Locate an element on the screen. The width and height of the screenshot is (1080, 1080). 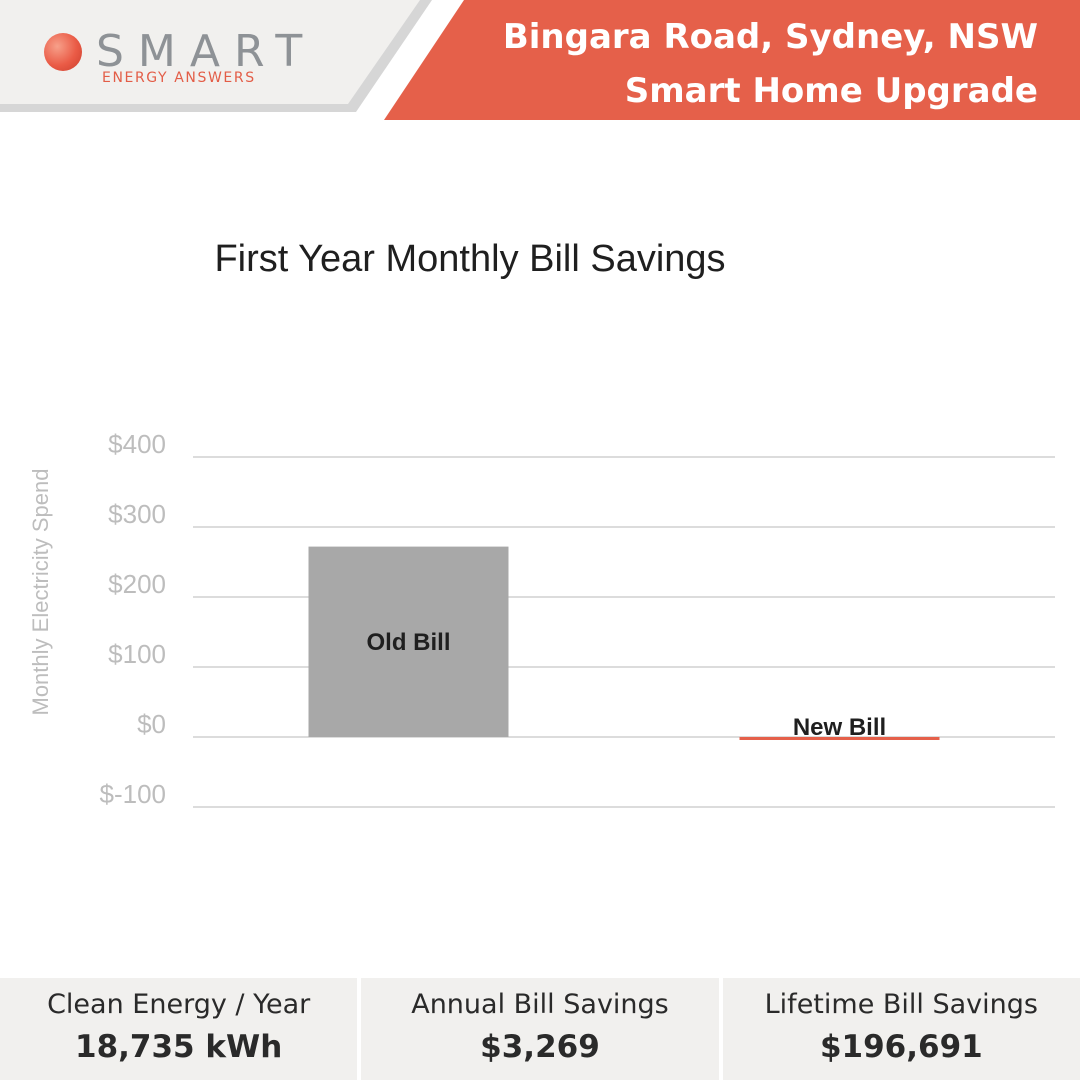
stat-label: Clean Energy / Year is located at coordinates (179, 1004).